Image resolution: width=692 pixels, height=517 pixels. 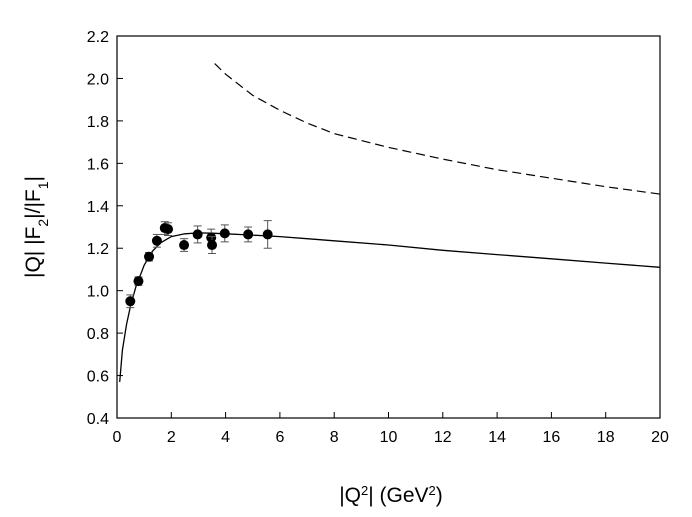 What do you see at coordinates (98, 249) in the screenshot?
I see `y-tick-label: 1.2` at bounding box center [98, 249].